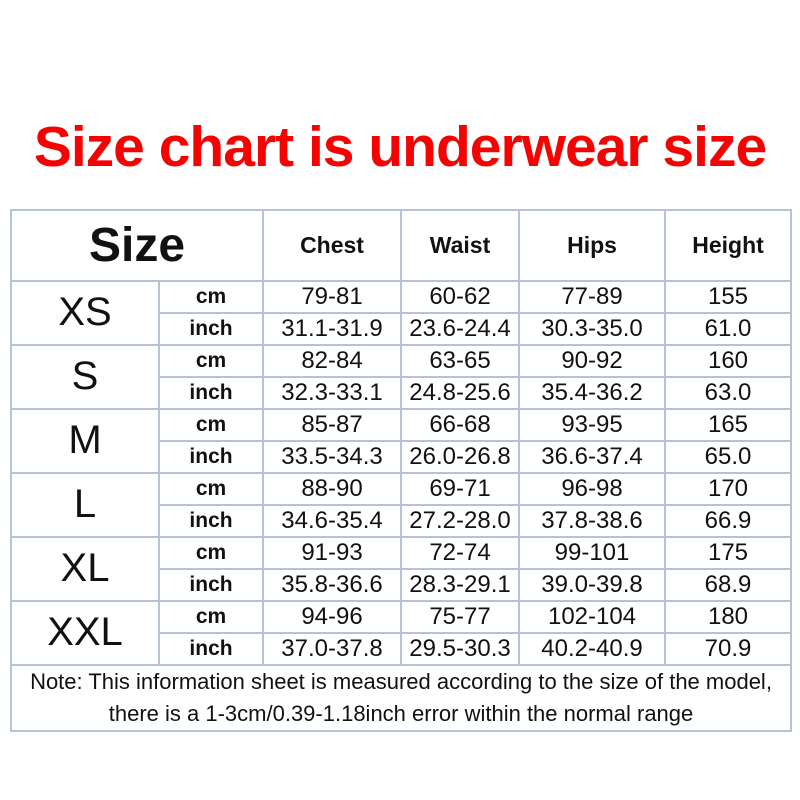 The width and height of the screenshot is (800, 800). I want to click on value-cell: 69-71, so click(460, 488).